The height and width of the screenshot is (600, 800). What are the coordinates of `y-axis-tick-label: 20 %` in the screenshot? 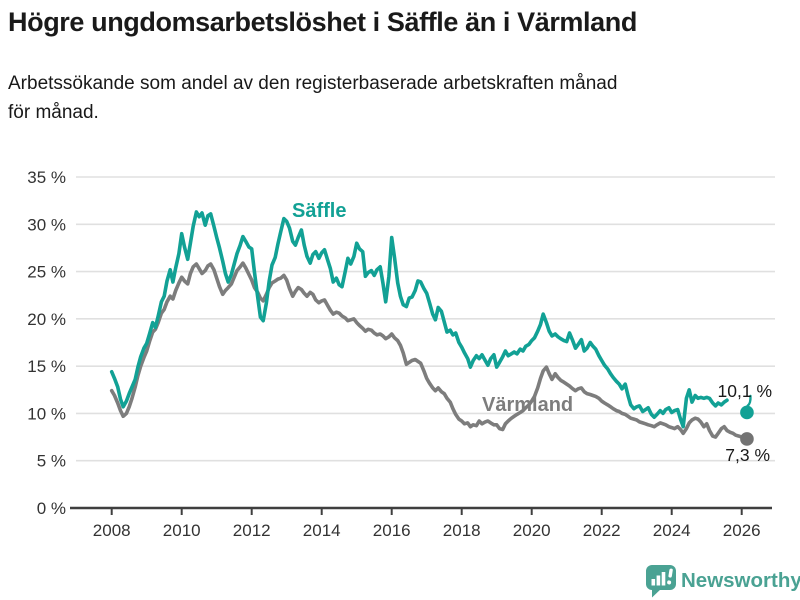 It's located at (46, 319).